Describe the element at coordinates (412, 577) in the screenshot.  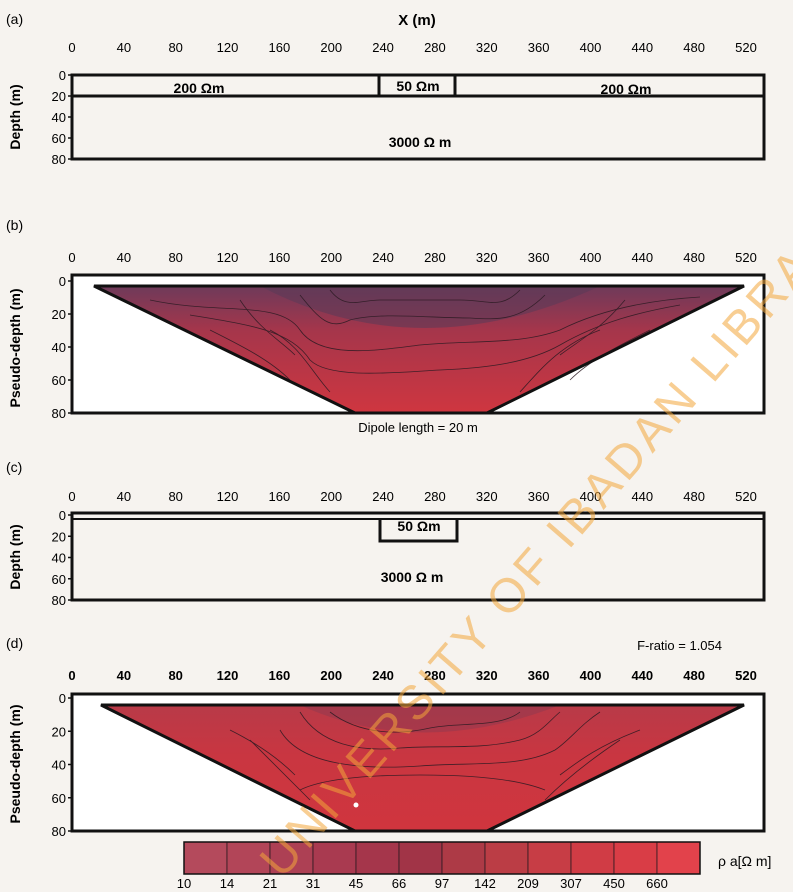
I see `panel-c-basement: 3000 Ω m` at that location.